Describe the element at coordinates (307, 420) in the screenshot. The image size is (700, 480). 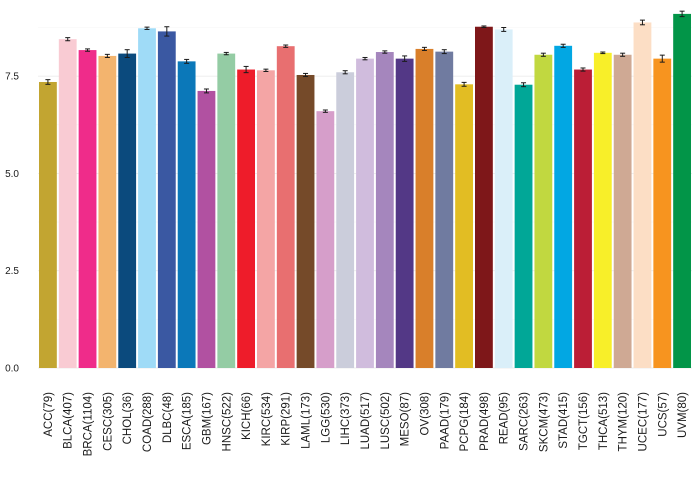
I see `x-tick-label: LAML(173)` at that location.